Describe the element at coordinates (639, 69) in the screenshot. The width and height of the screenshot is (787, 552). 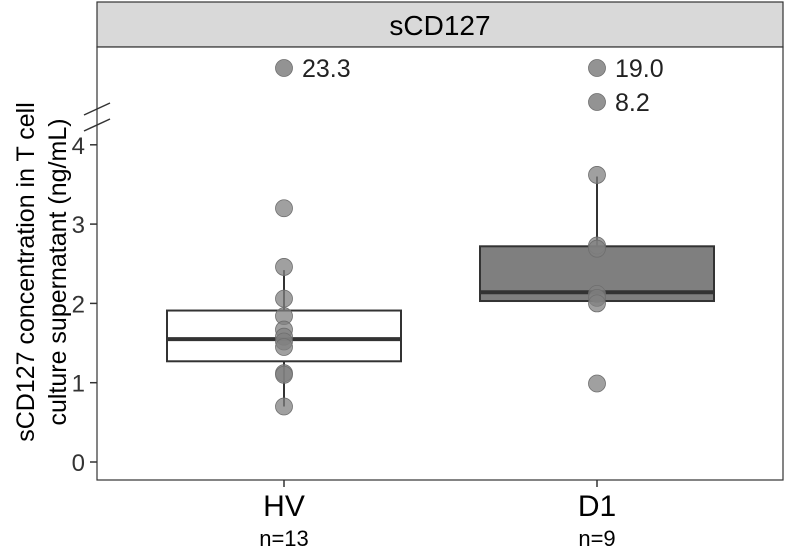
I see `outlier-value-label: 19.0` at that location.